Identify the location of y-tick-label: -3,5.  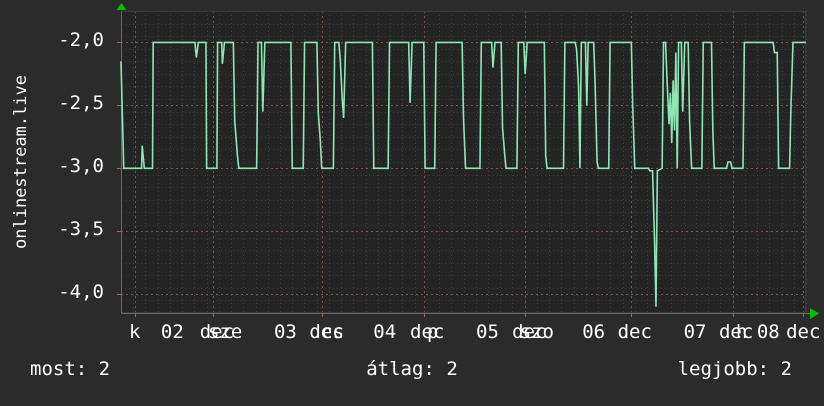
(81, 229).